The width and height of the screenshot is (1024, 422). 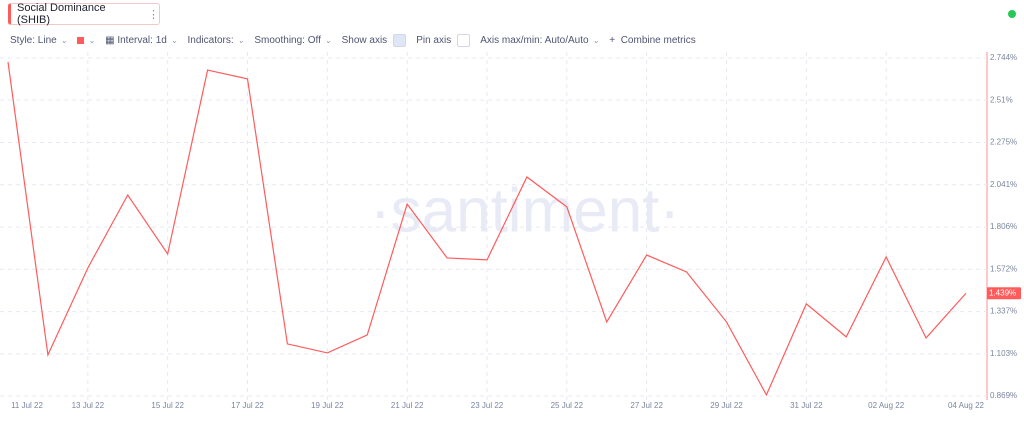 I want to click on y-tick-label: 2.744%, so click(x=1003, y=57).